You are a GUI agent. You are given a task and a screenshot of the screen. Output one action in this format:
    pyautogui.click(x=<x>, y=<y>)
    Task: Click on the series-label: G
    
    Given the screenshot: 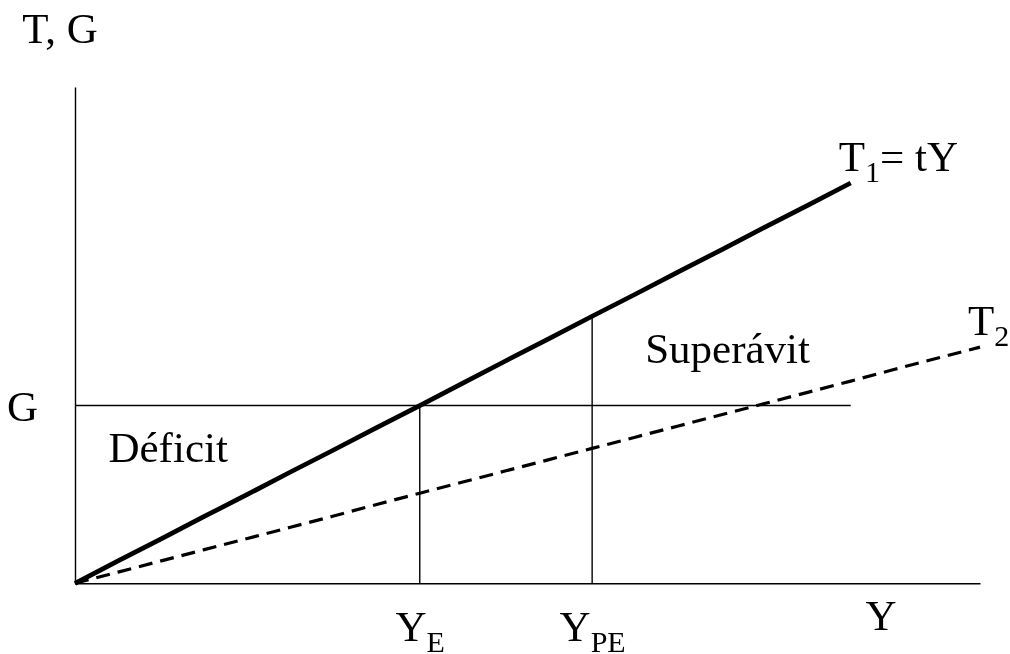 What is the action you would take?
    pyautogui.click(x=22, y=406)
    